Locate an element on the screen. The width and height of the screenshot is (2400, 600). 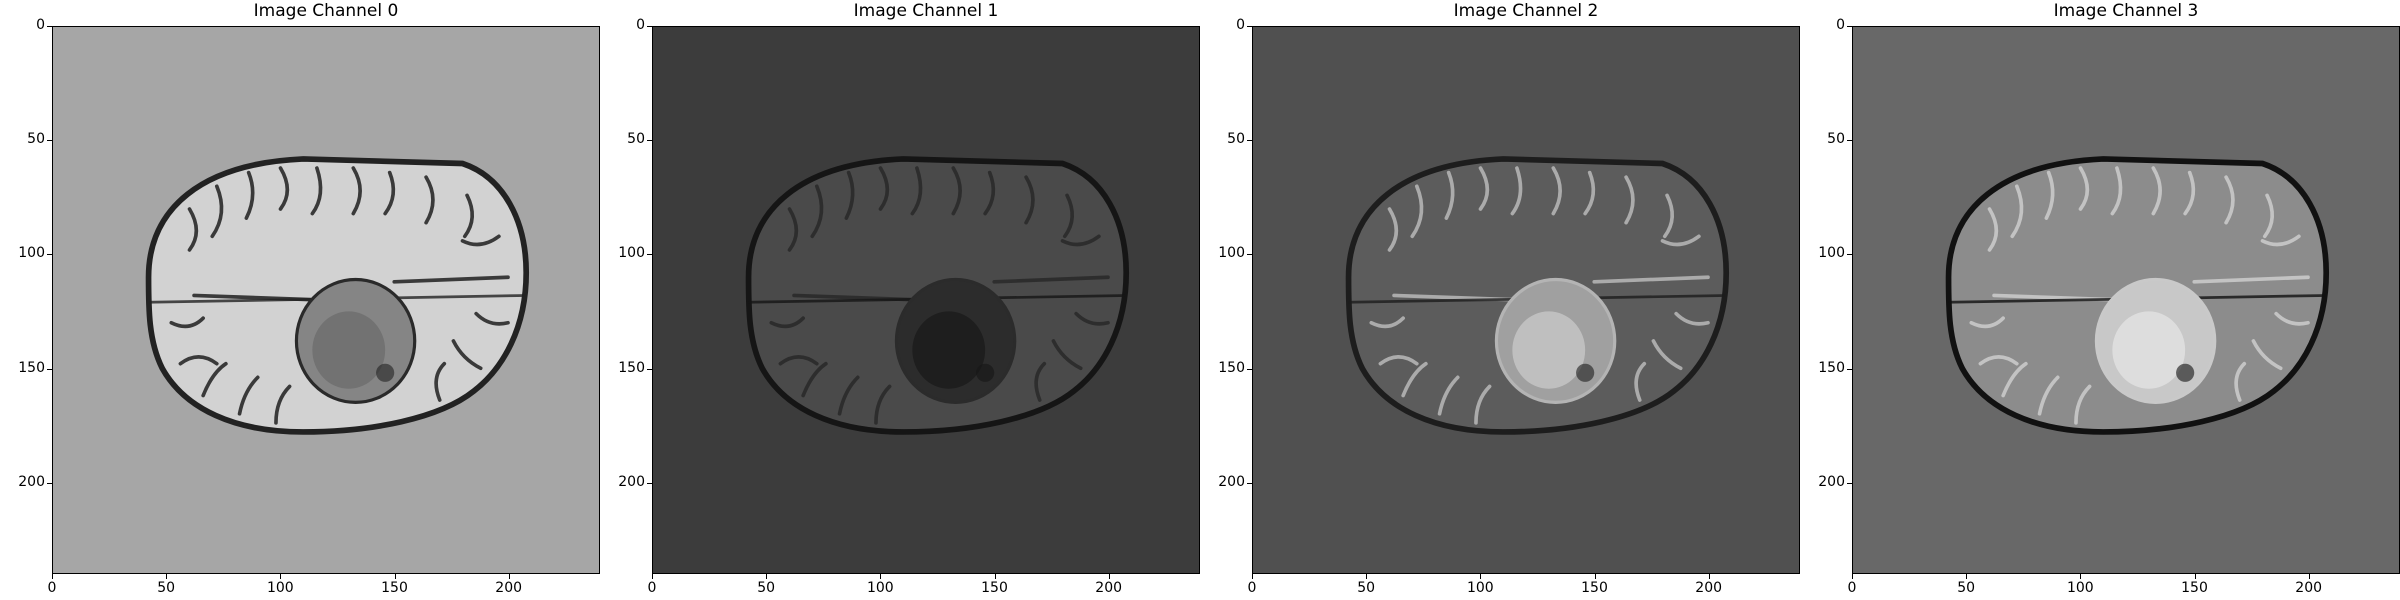
panel-title: Image Channel 1 is located at coordinates (926, 11).